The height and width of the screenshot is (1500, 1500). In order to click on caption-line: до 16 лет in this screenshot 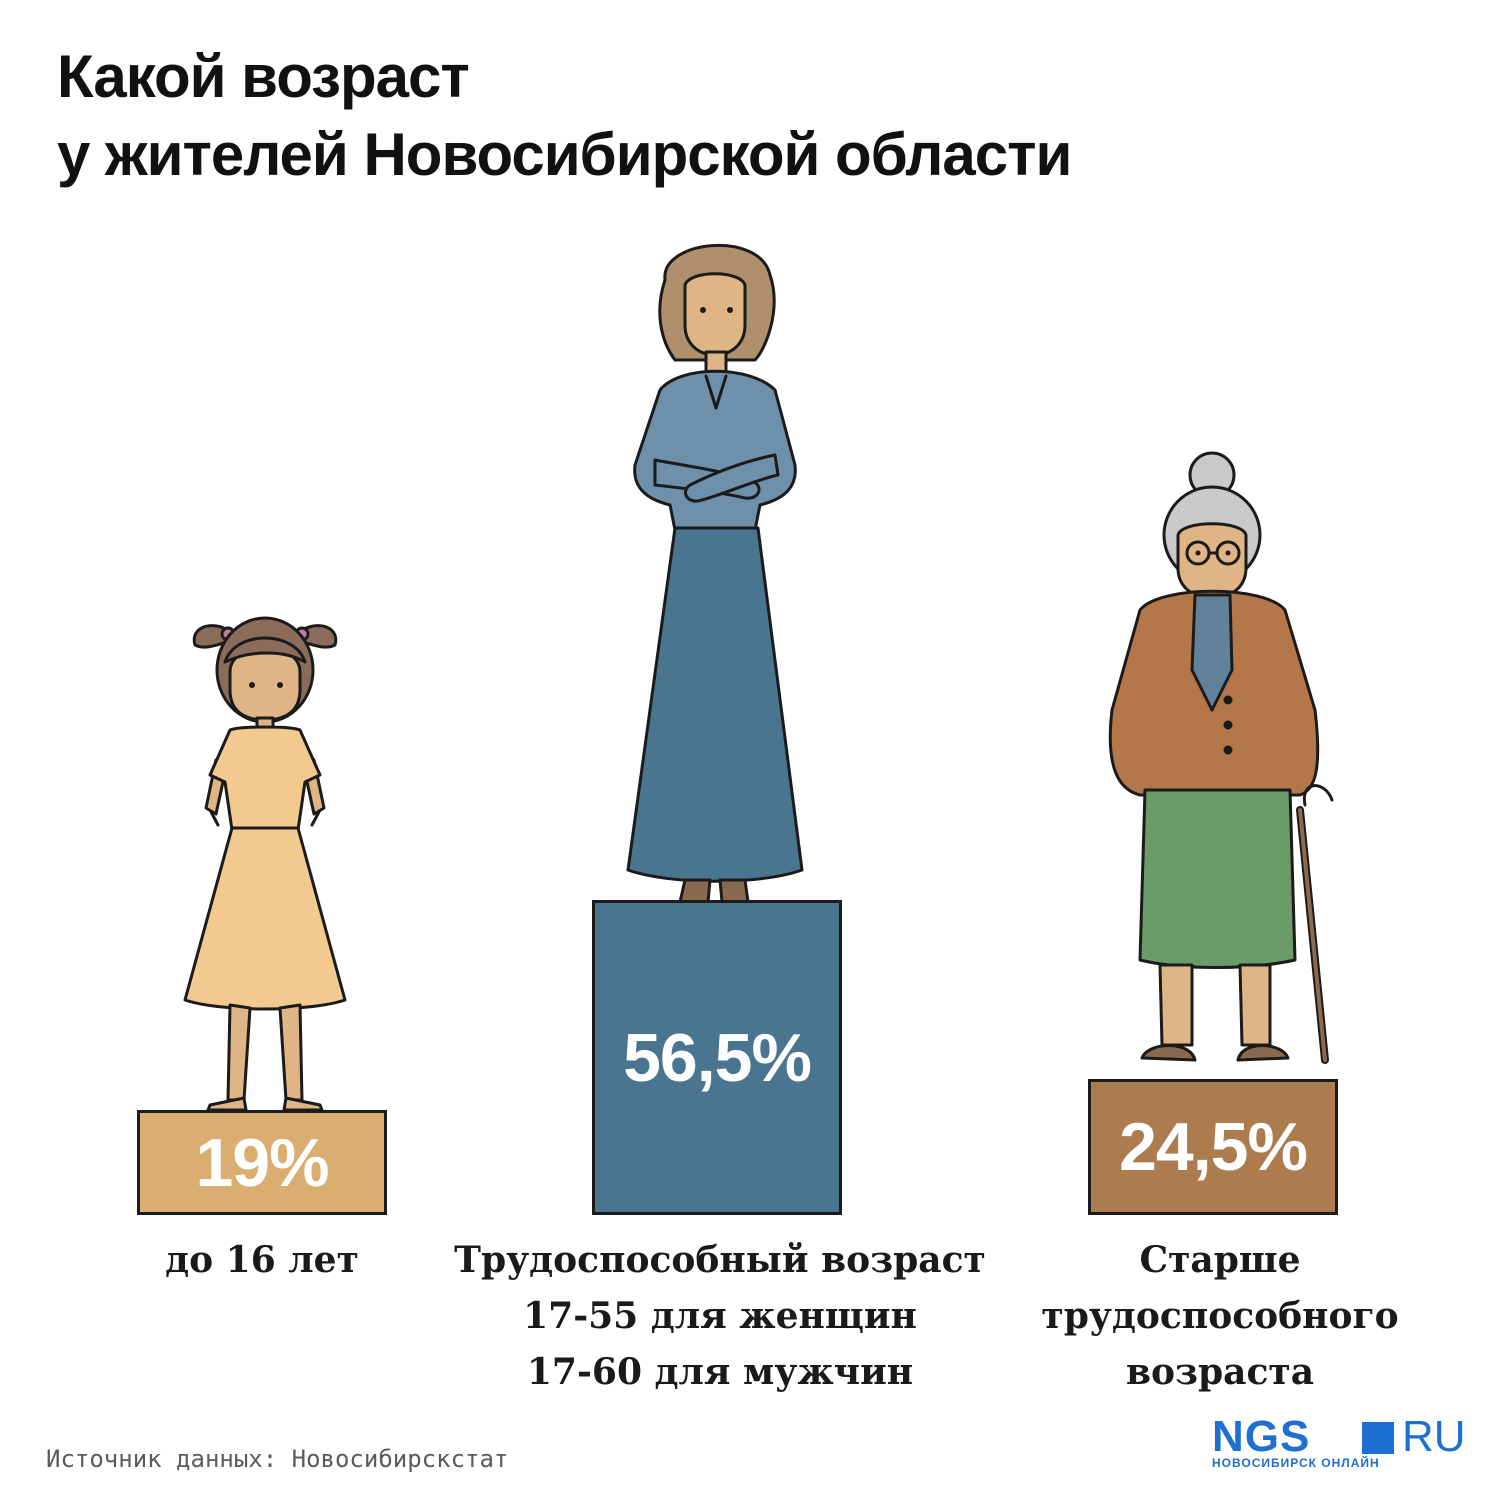, I will do `click(262, 1260)`.